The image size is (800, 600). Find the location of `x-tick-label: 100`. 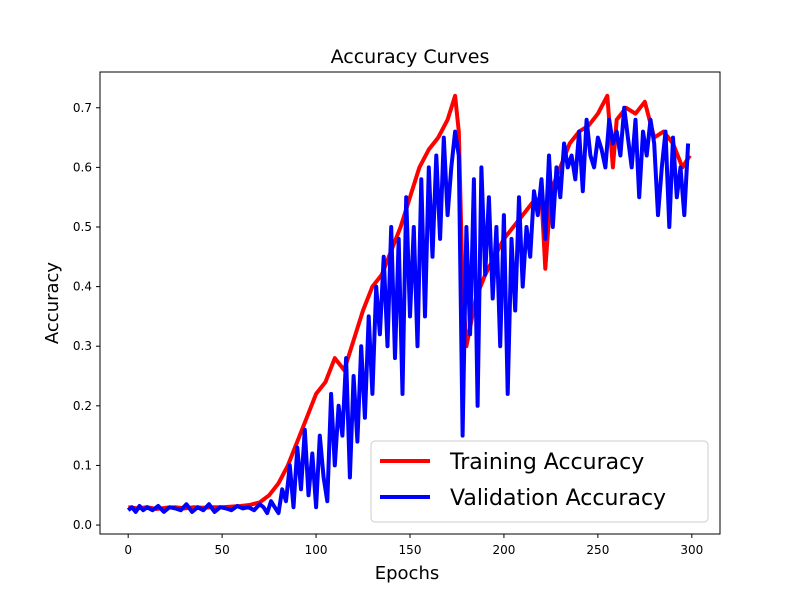

x-tick-label: 100 is located at coordinates (316, 550).